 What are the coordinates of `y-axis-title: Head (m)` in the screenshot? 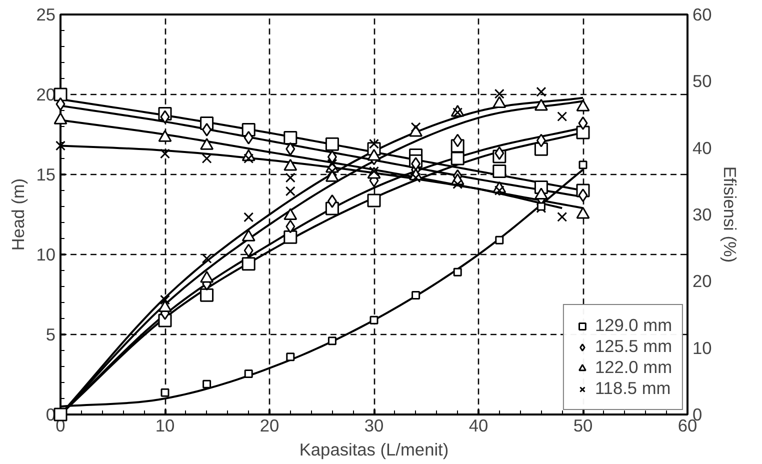 It's located at (18, 214).